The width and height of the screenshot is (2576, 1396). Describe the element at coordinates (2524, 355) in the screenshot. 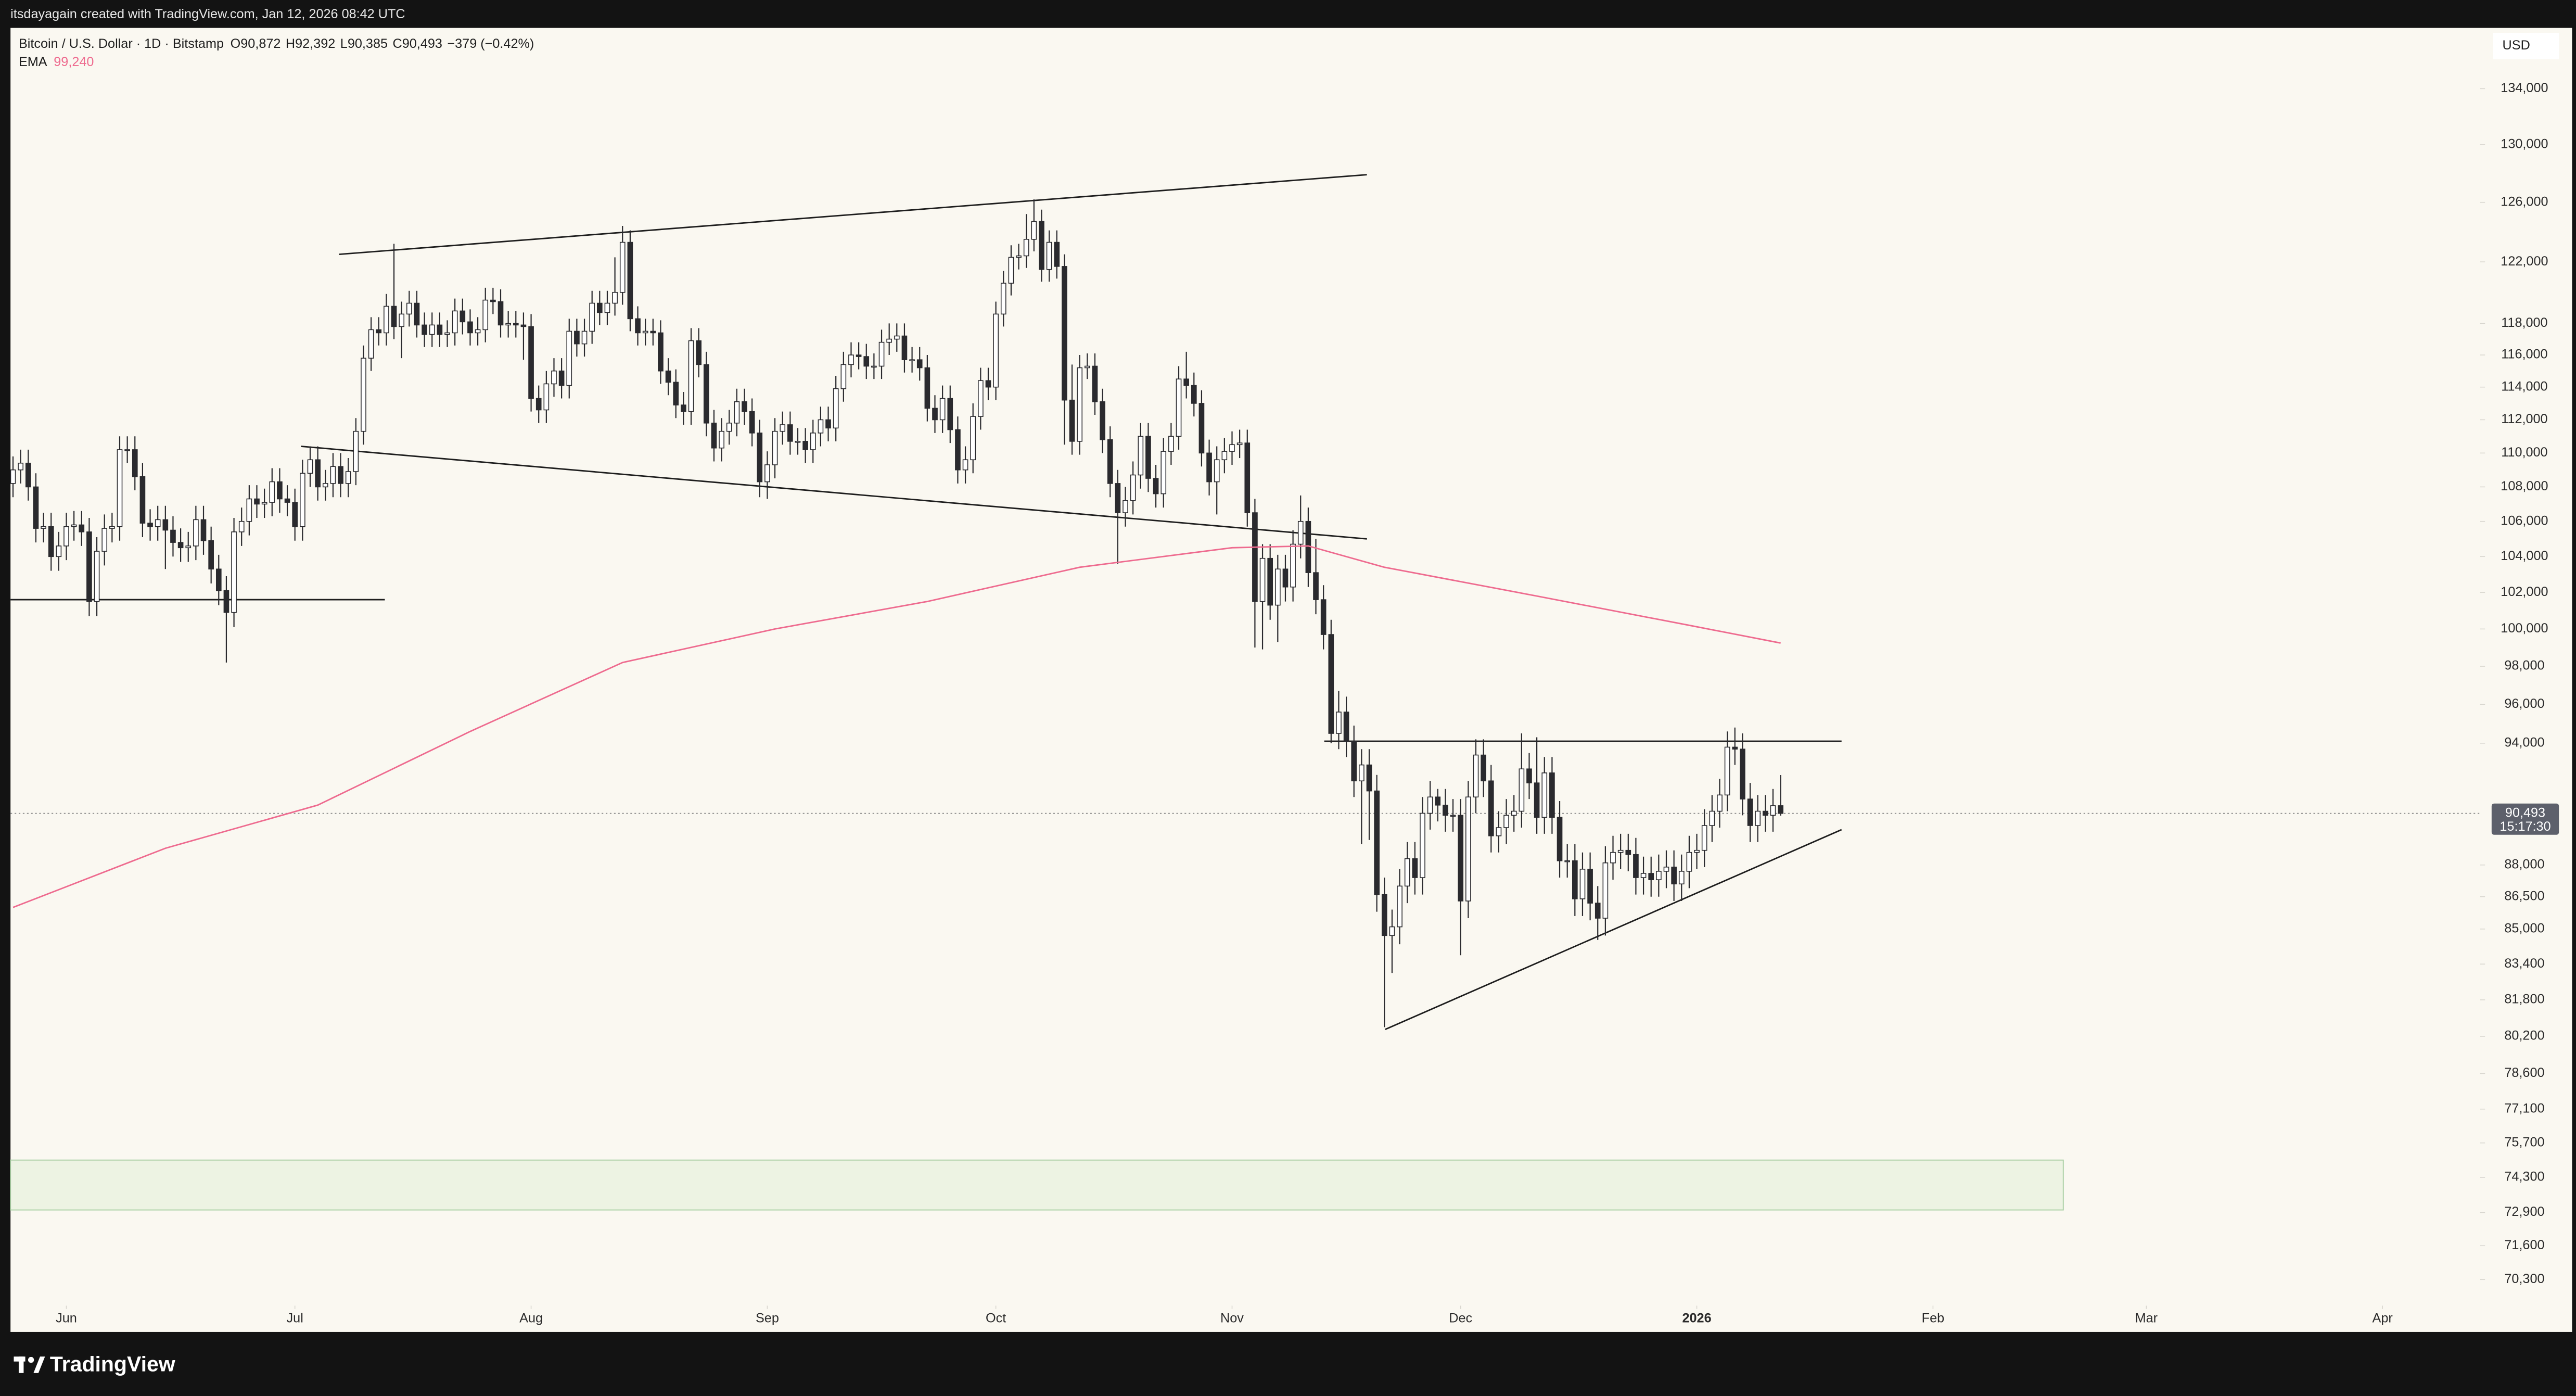

I see `y-tick-label: 116,000` at that location.